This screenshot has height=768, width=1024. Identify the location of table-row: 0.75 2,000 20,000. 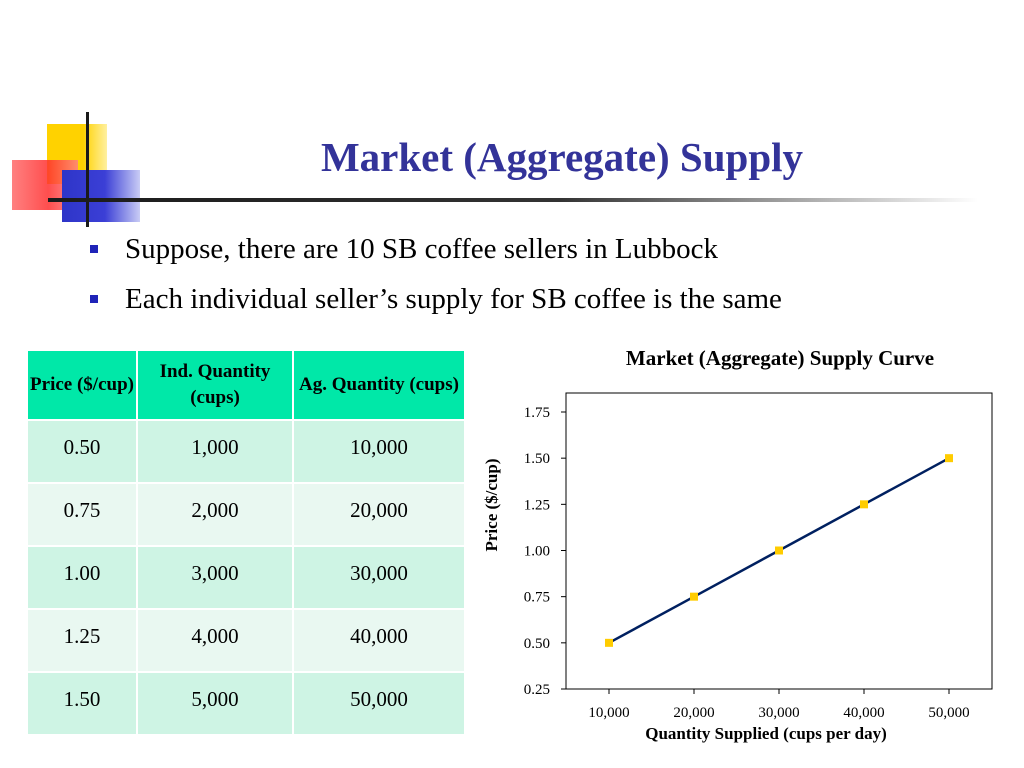
(246, 514).